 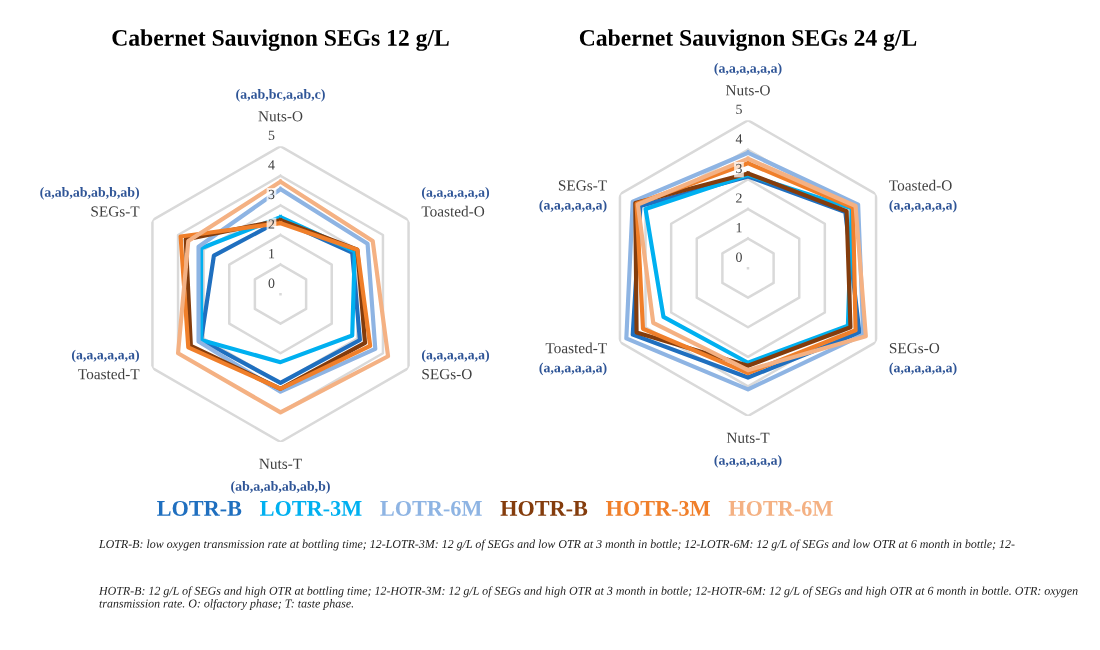 What do you see at coordinates (544, 508) in the screenshot?
I see `text: HOTR-B` at bounding box center [544, 508].